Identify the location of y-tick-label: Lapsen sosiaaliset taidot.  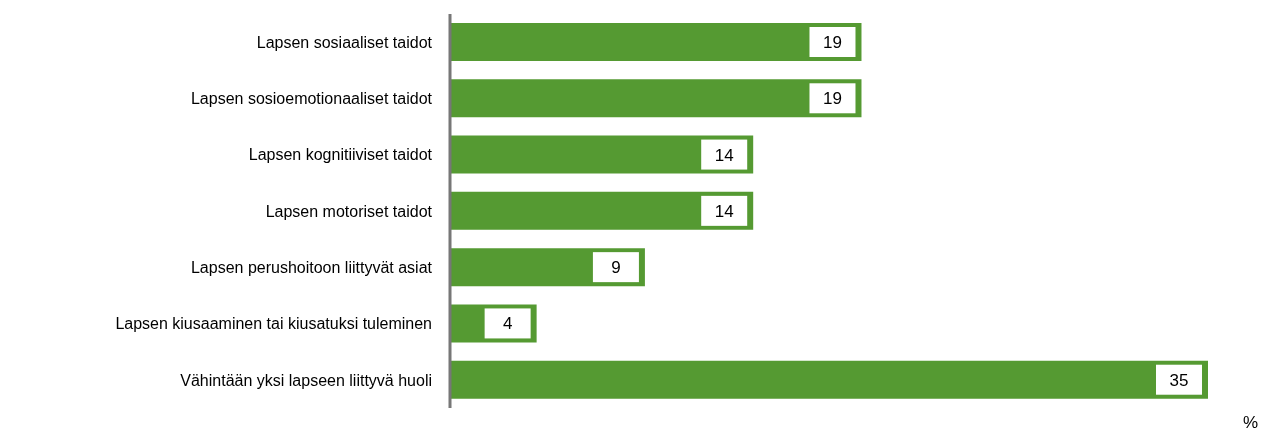
(344, 42).